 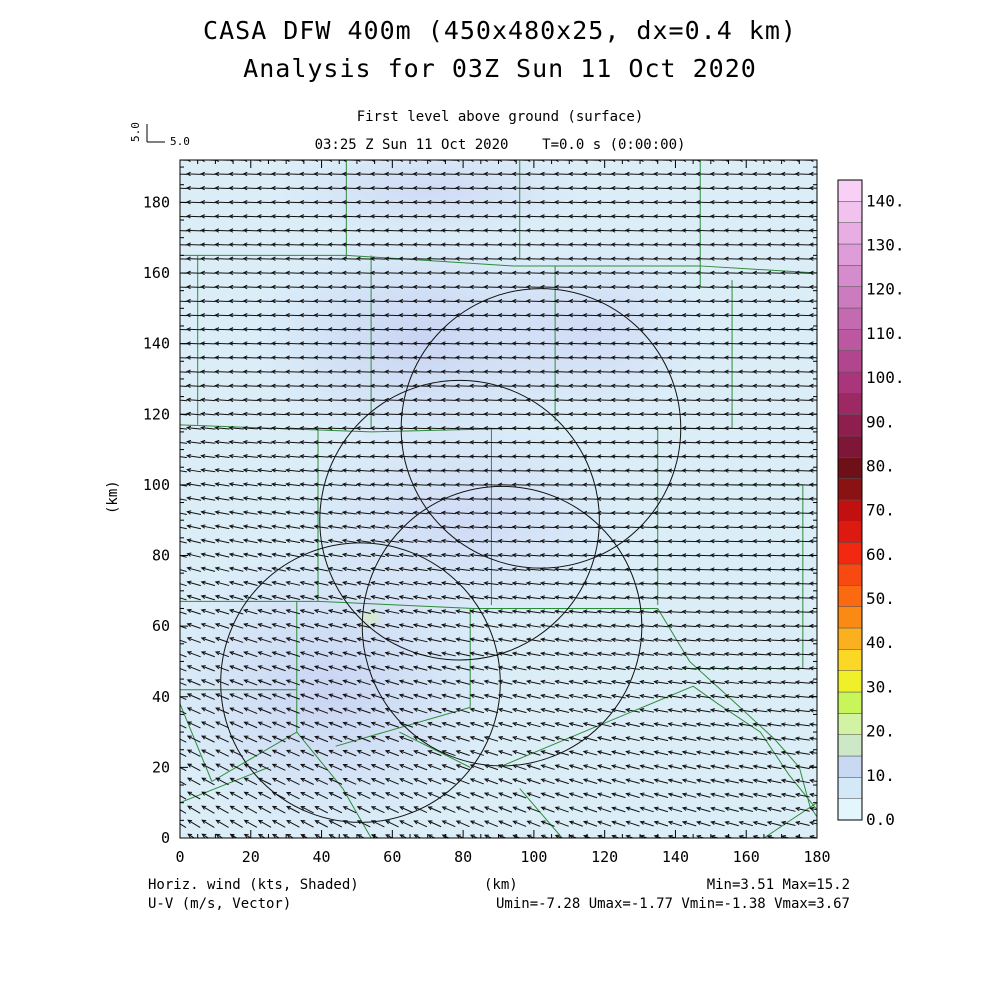 What do you see at coordinates (778, 885) in the screenshot?
I see `footer-minmax: Min=3.51 Max=15.2` at bounding box center [778, 885].